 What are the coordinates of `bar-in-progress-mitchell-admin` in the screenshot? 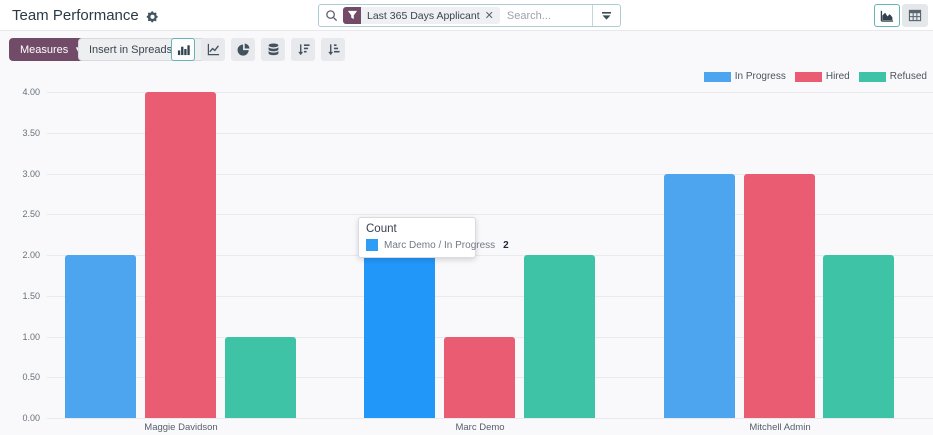 It's located at (699, 295).